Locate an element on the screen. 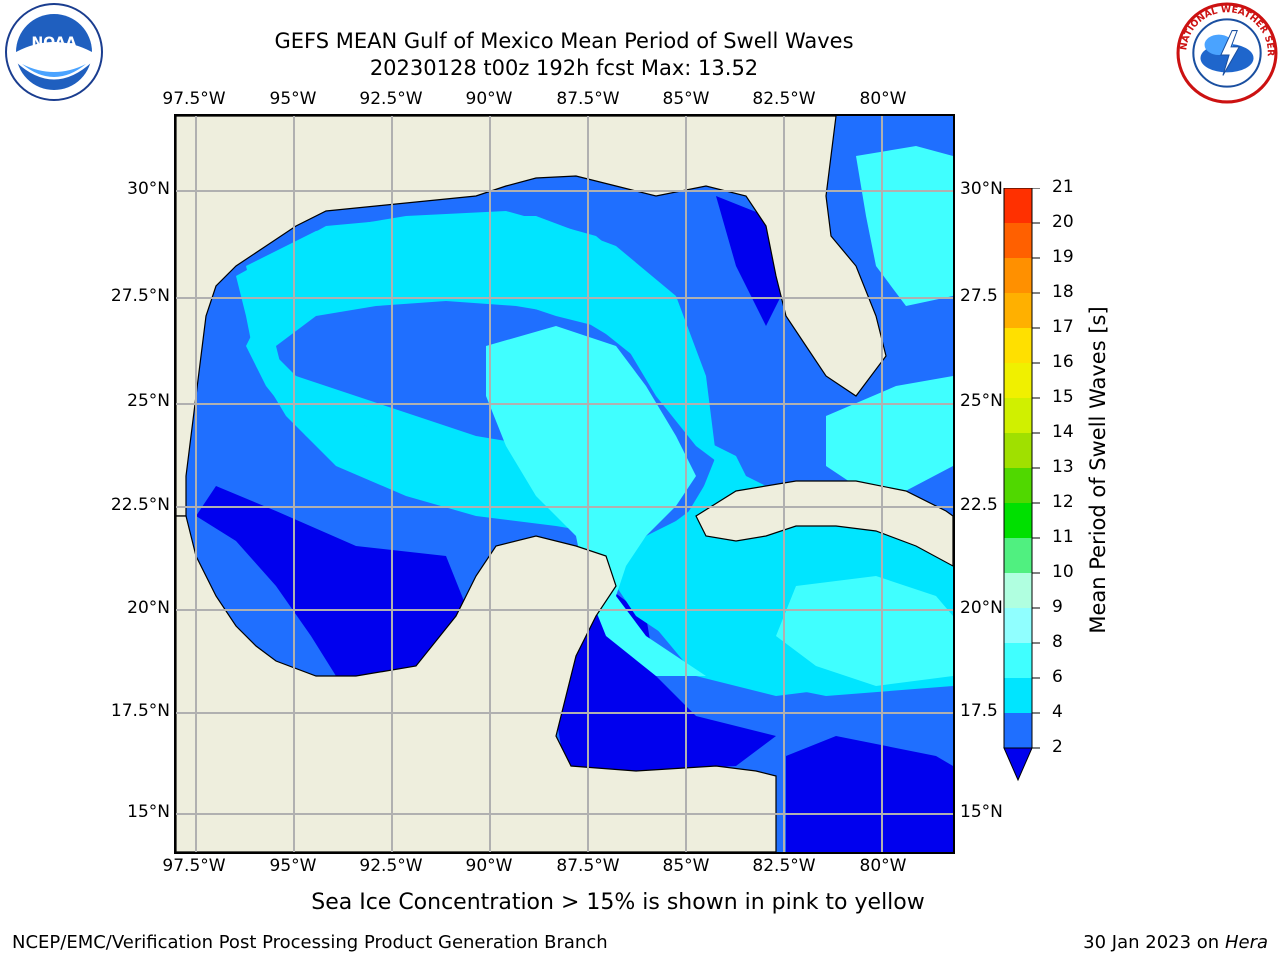  footer-date: 30 Jan 2023 on Hera is located at coordinates (1175, 942).